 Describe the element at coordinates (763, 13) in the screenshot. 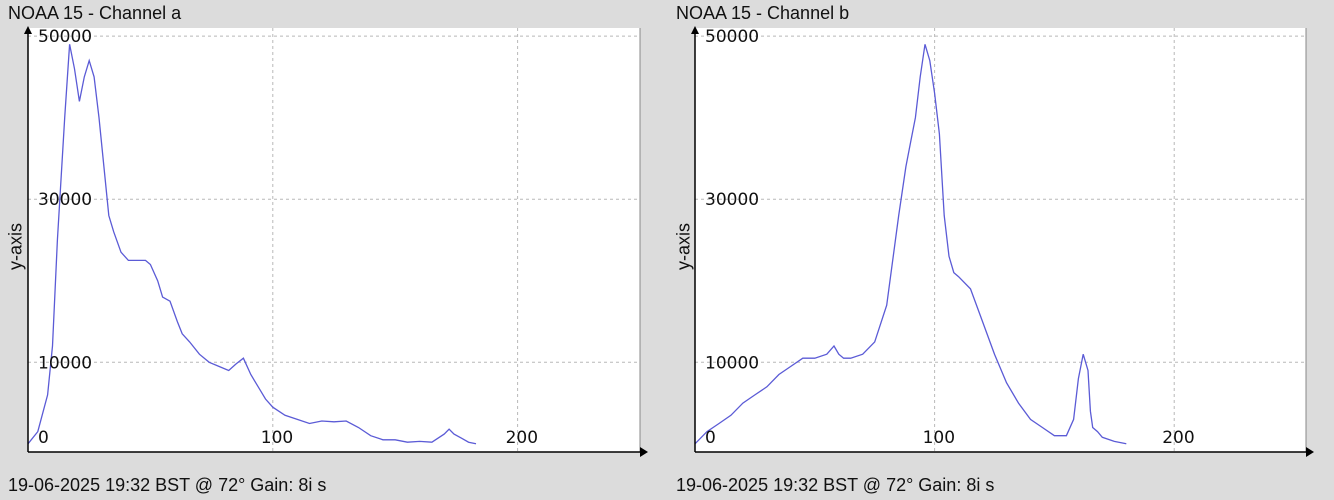

I see `chart-title: NOAA 15 - Channel b` at that location.